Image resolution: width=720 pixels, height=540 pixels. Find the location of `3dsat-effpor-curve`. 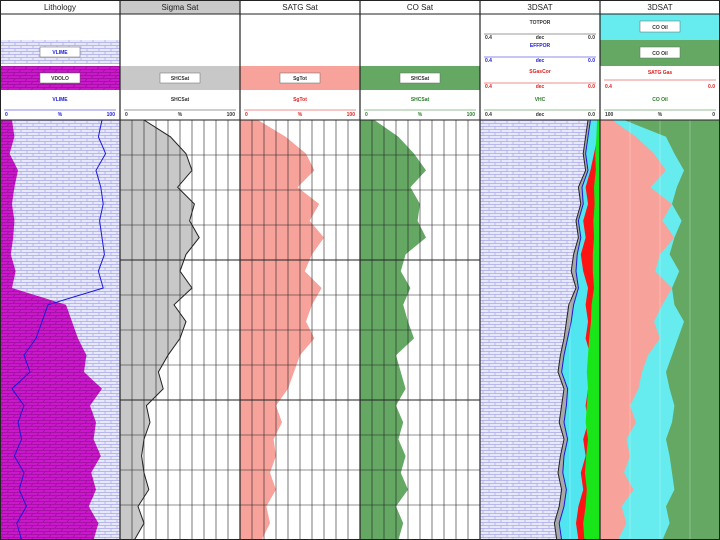

3dsat-effpor-curve is located at coordinates (574, 329).